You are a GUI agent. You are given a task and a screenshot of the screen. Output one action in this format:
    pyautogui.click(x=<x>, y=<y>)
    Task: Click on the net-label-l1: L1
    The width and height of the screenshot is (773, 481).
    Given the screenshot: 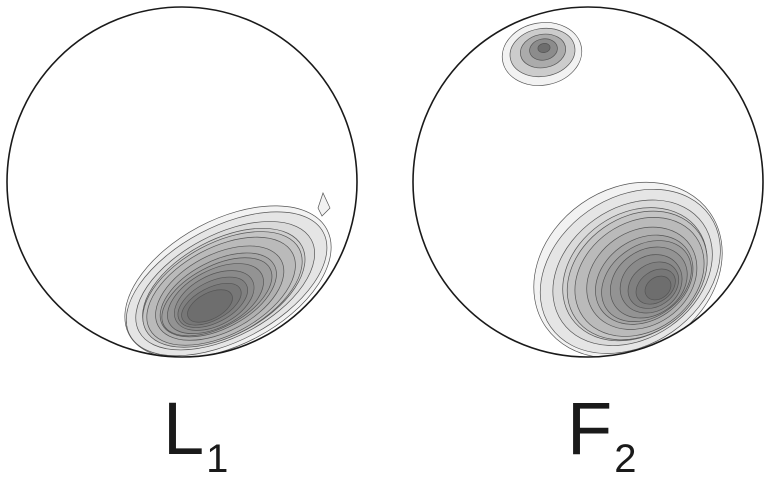 What is the action you would take?
    pyautogui.click(x=195, y=436)
    